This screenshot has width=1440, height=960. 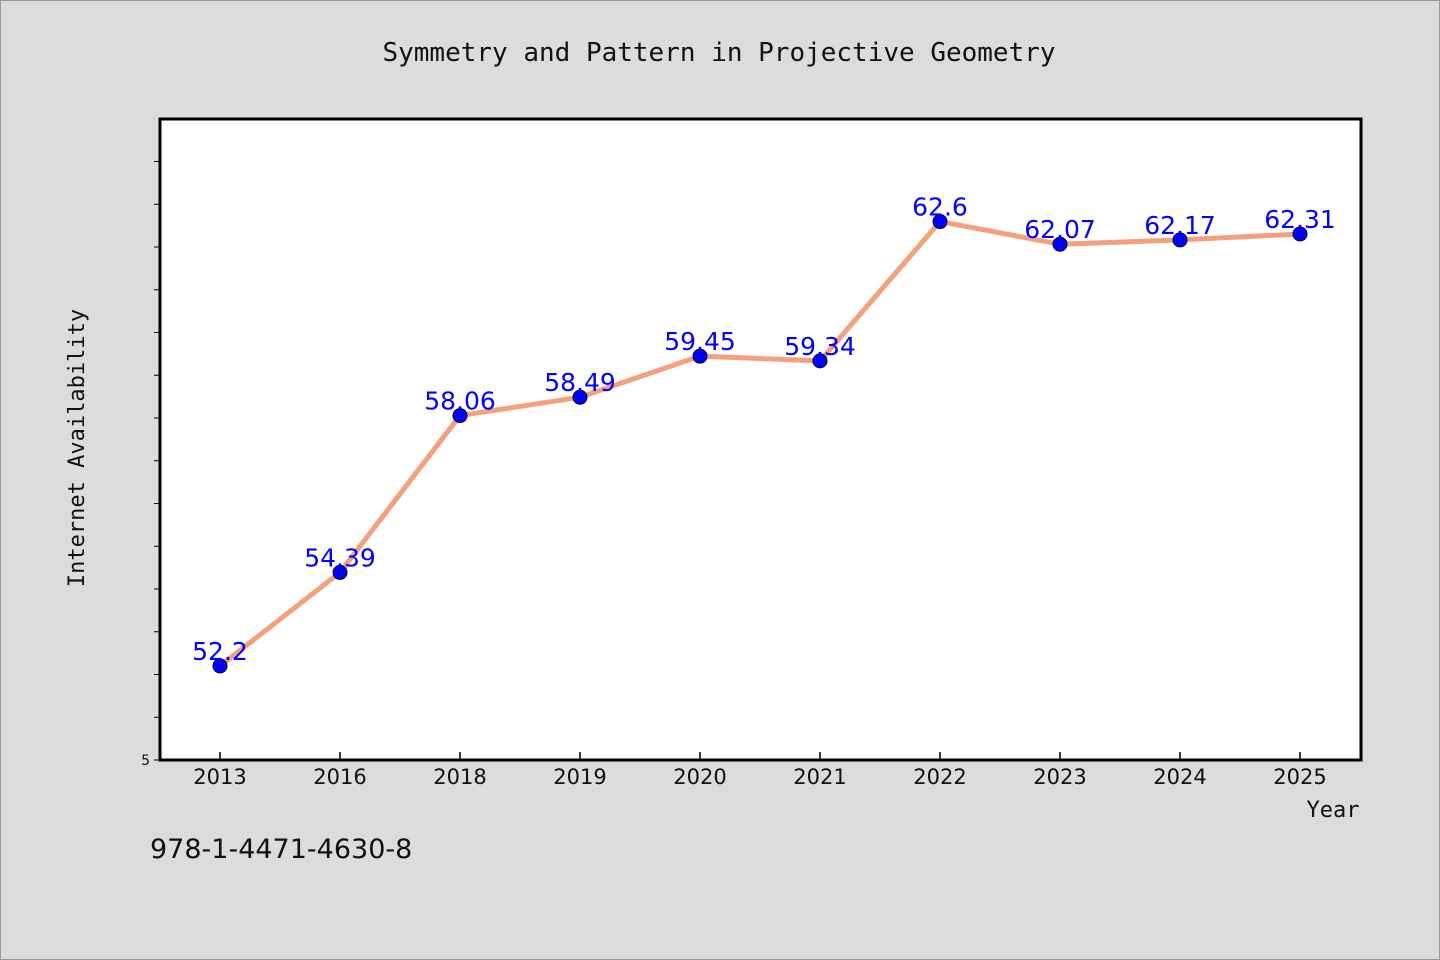 I want to click on data-label: 54.39, so click(x=340, y=557).